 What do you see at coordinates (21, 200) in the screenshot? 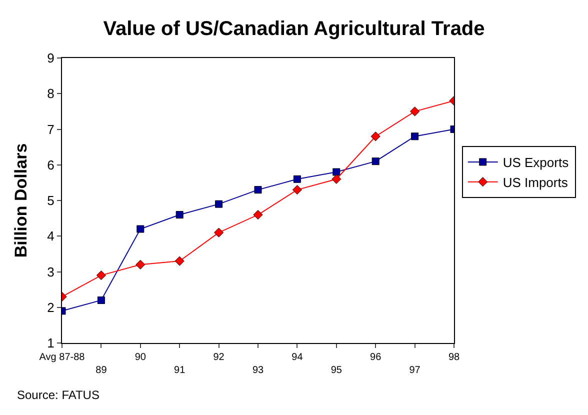
I see `y-axis-title: Billion Dollars` at bounding box center [21, 200].